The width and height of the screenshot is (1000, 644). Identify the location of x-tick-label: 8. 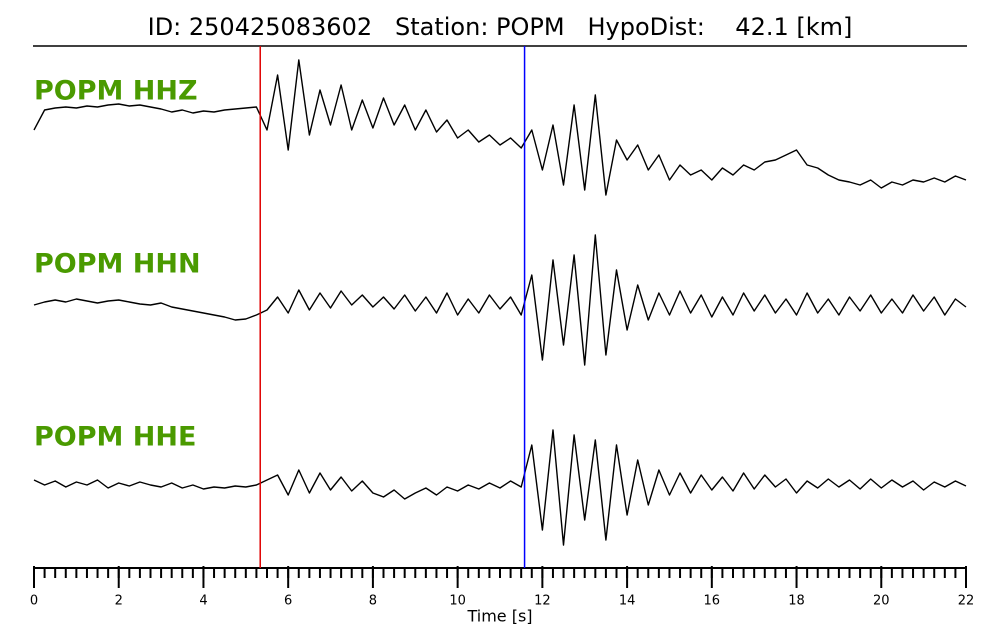
(373, 601).